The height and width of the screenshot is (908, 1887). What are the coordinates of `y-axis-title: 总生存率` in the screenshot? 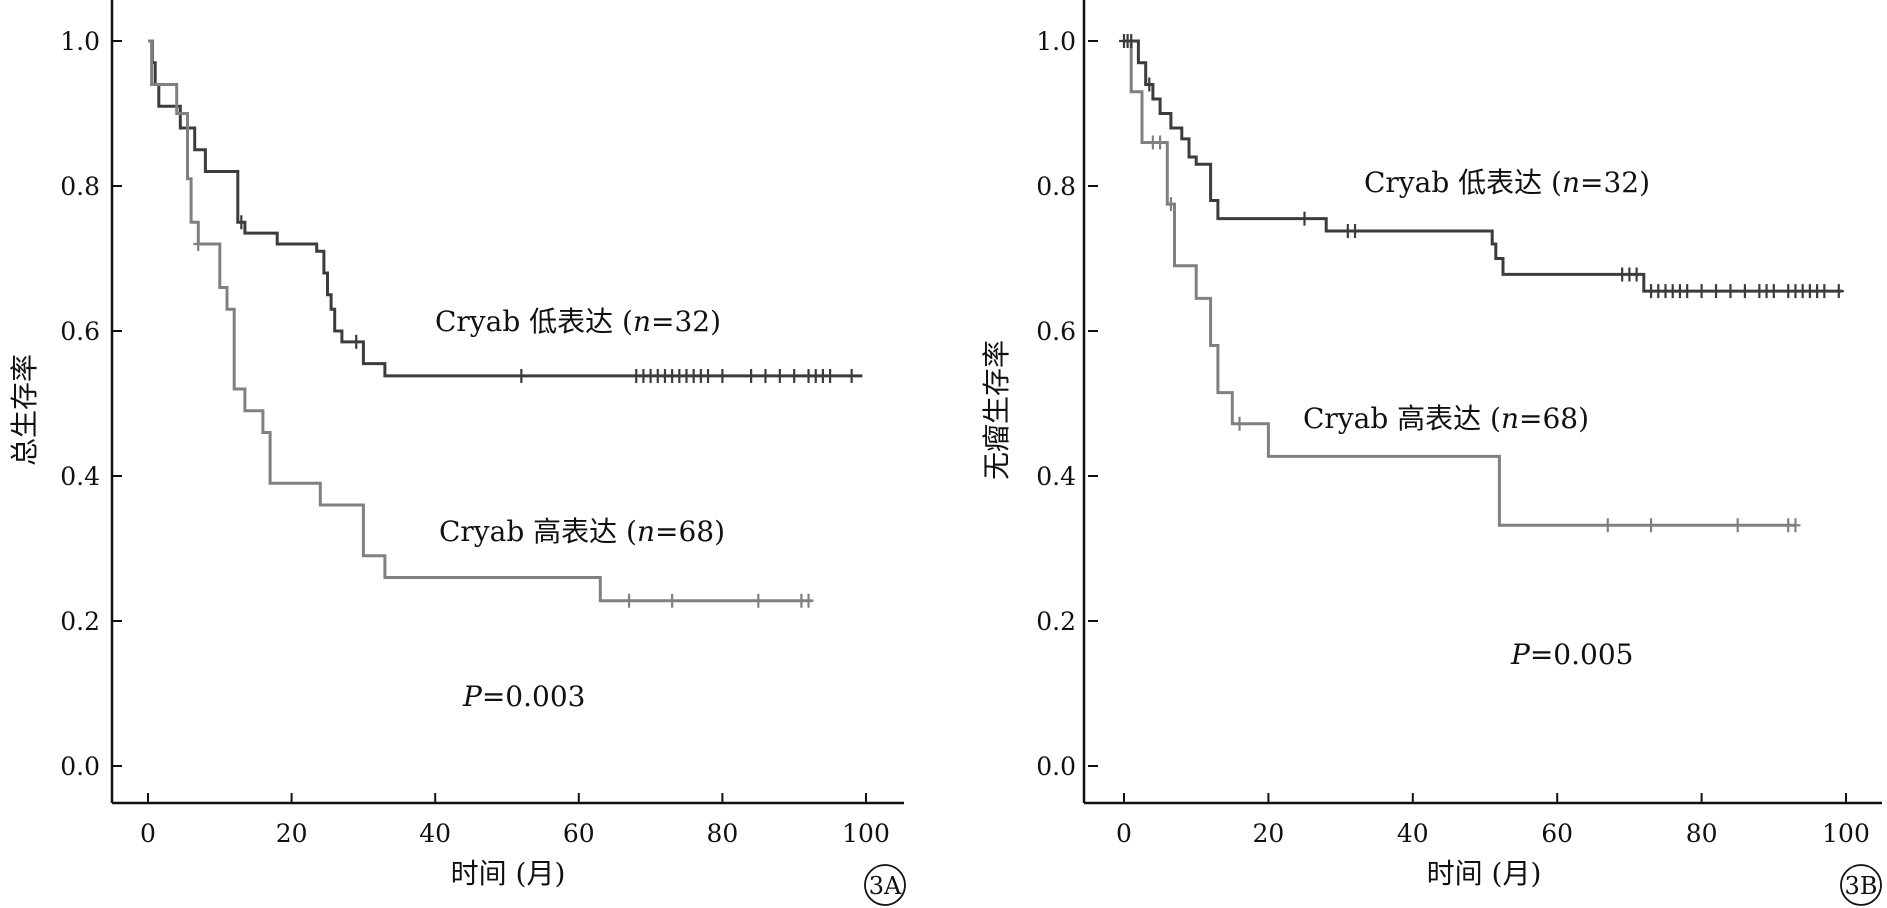 It's located at (24, 410).